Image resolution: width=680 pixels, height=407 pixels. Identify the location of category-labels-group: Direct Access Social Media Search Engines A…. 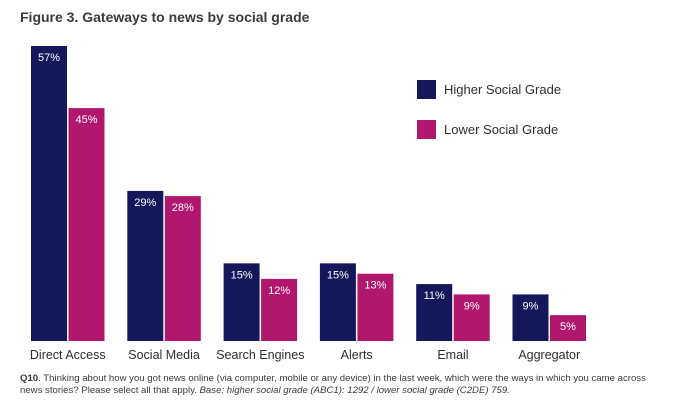
(305, 355).